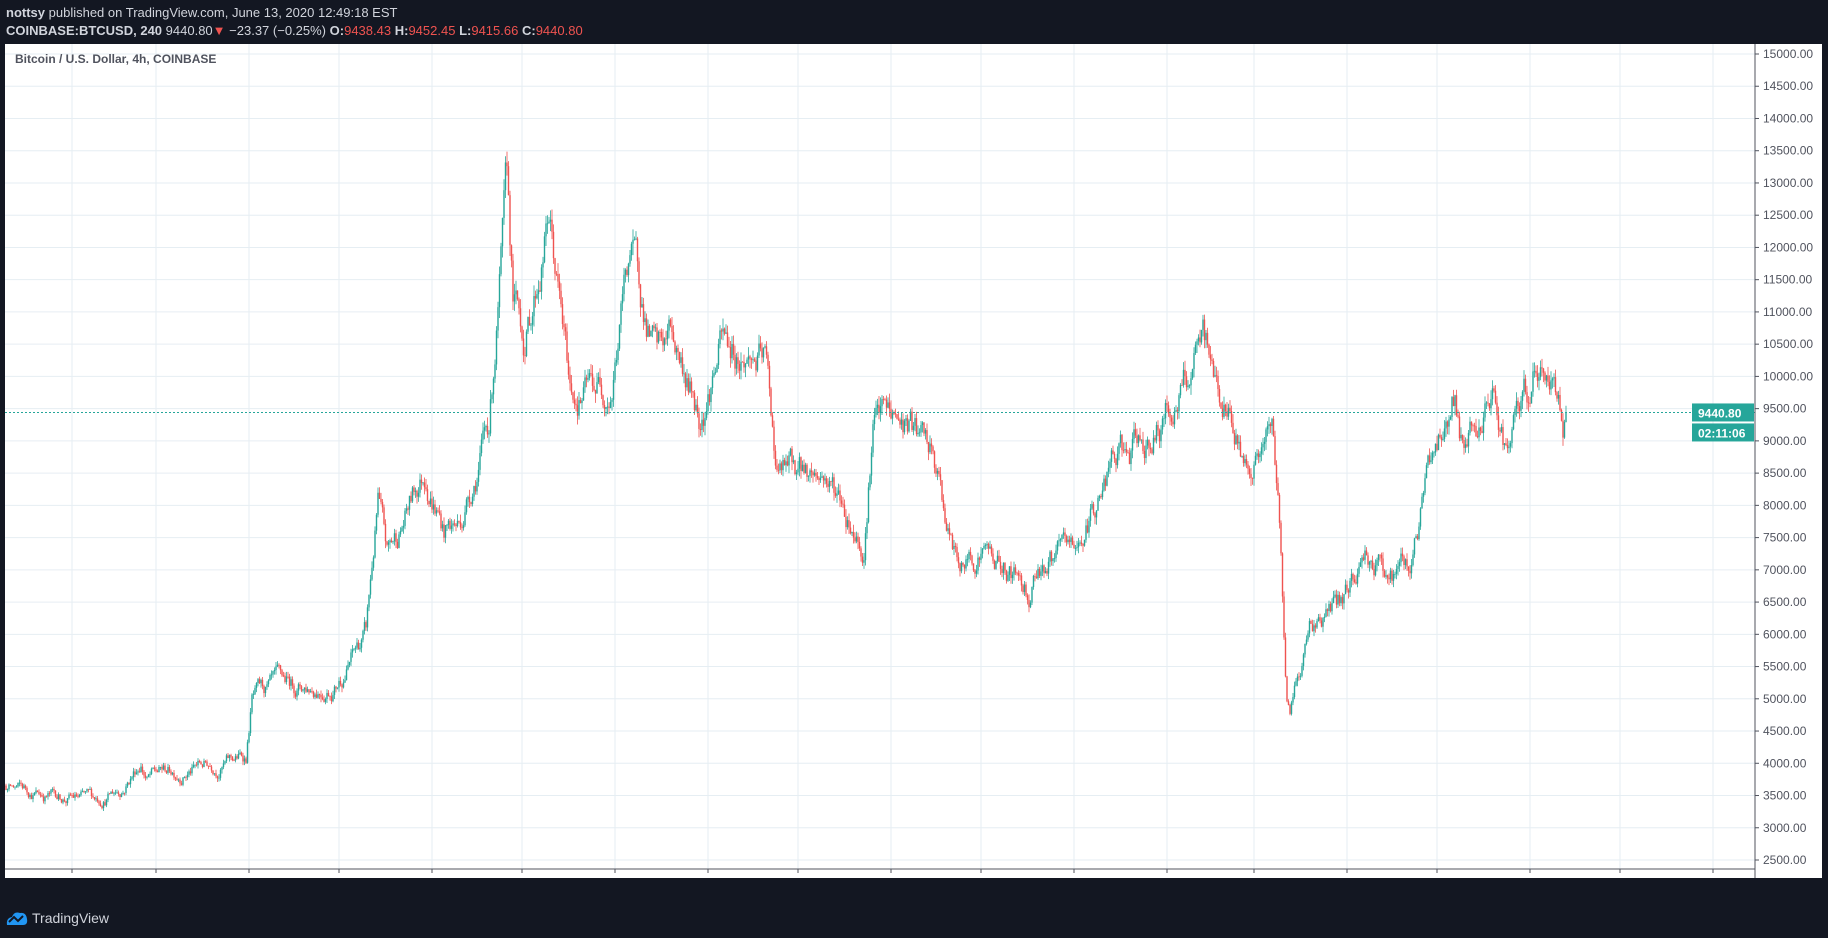 This screenshot has width=1828, height=938. I want to click on price-tick-label: 3500.00, so click(1785, 796).